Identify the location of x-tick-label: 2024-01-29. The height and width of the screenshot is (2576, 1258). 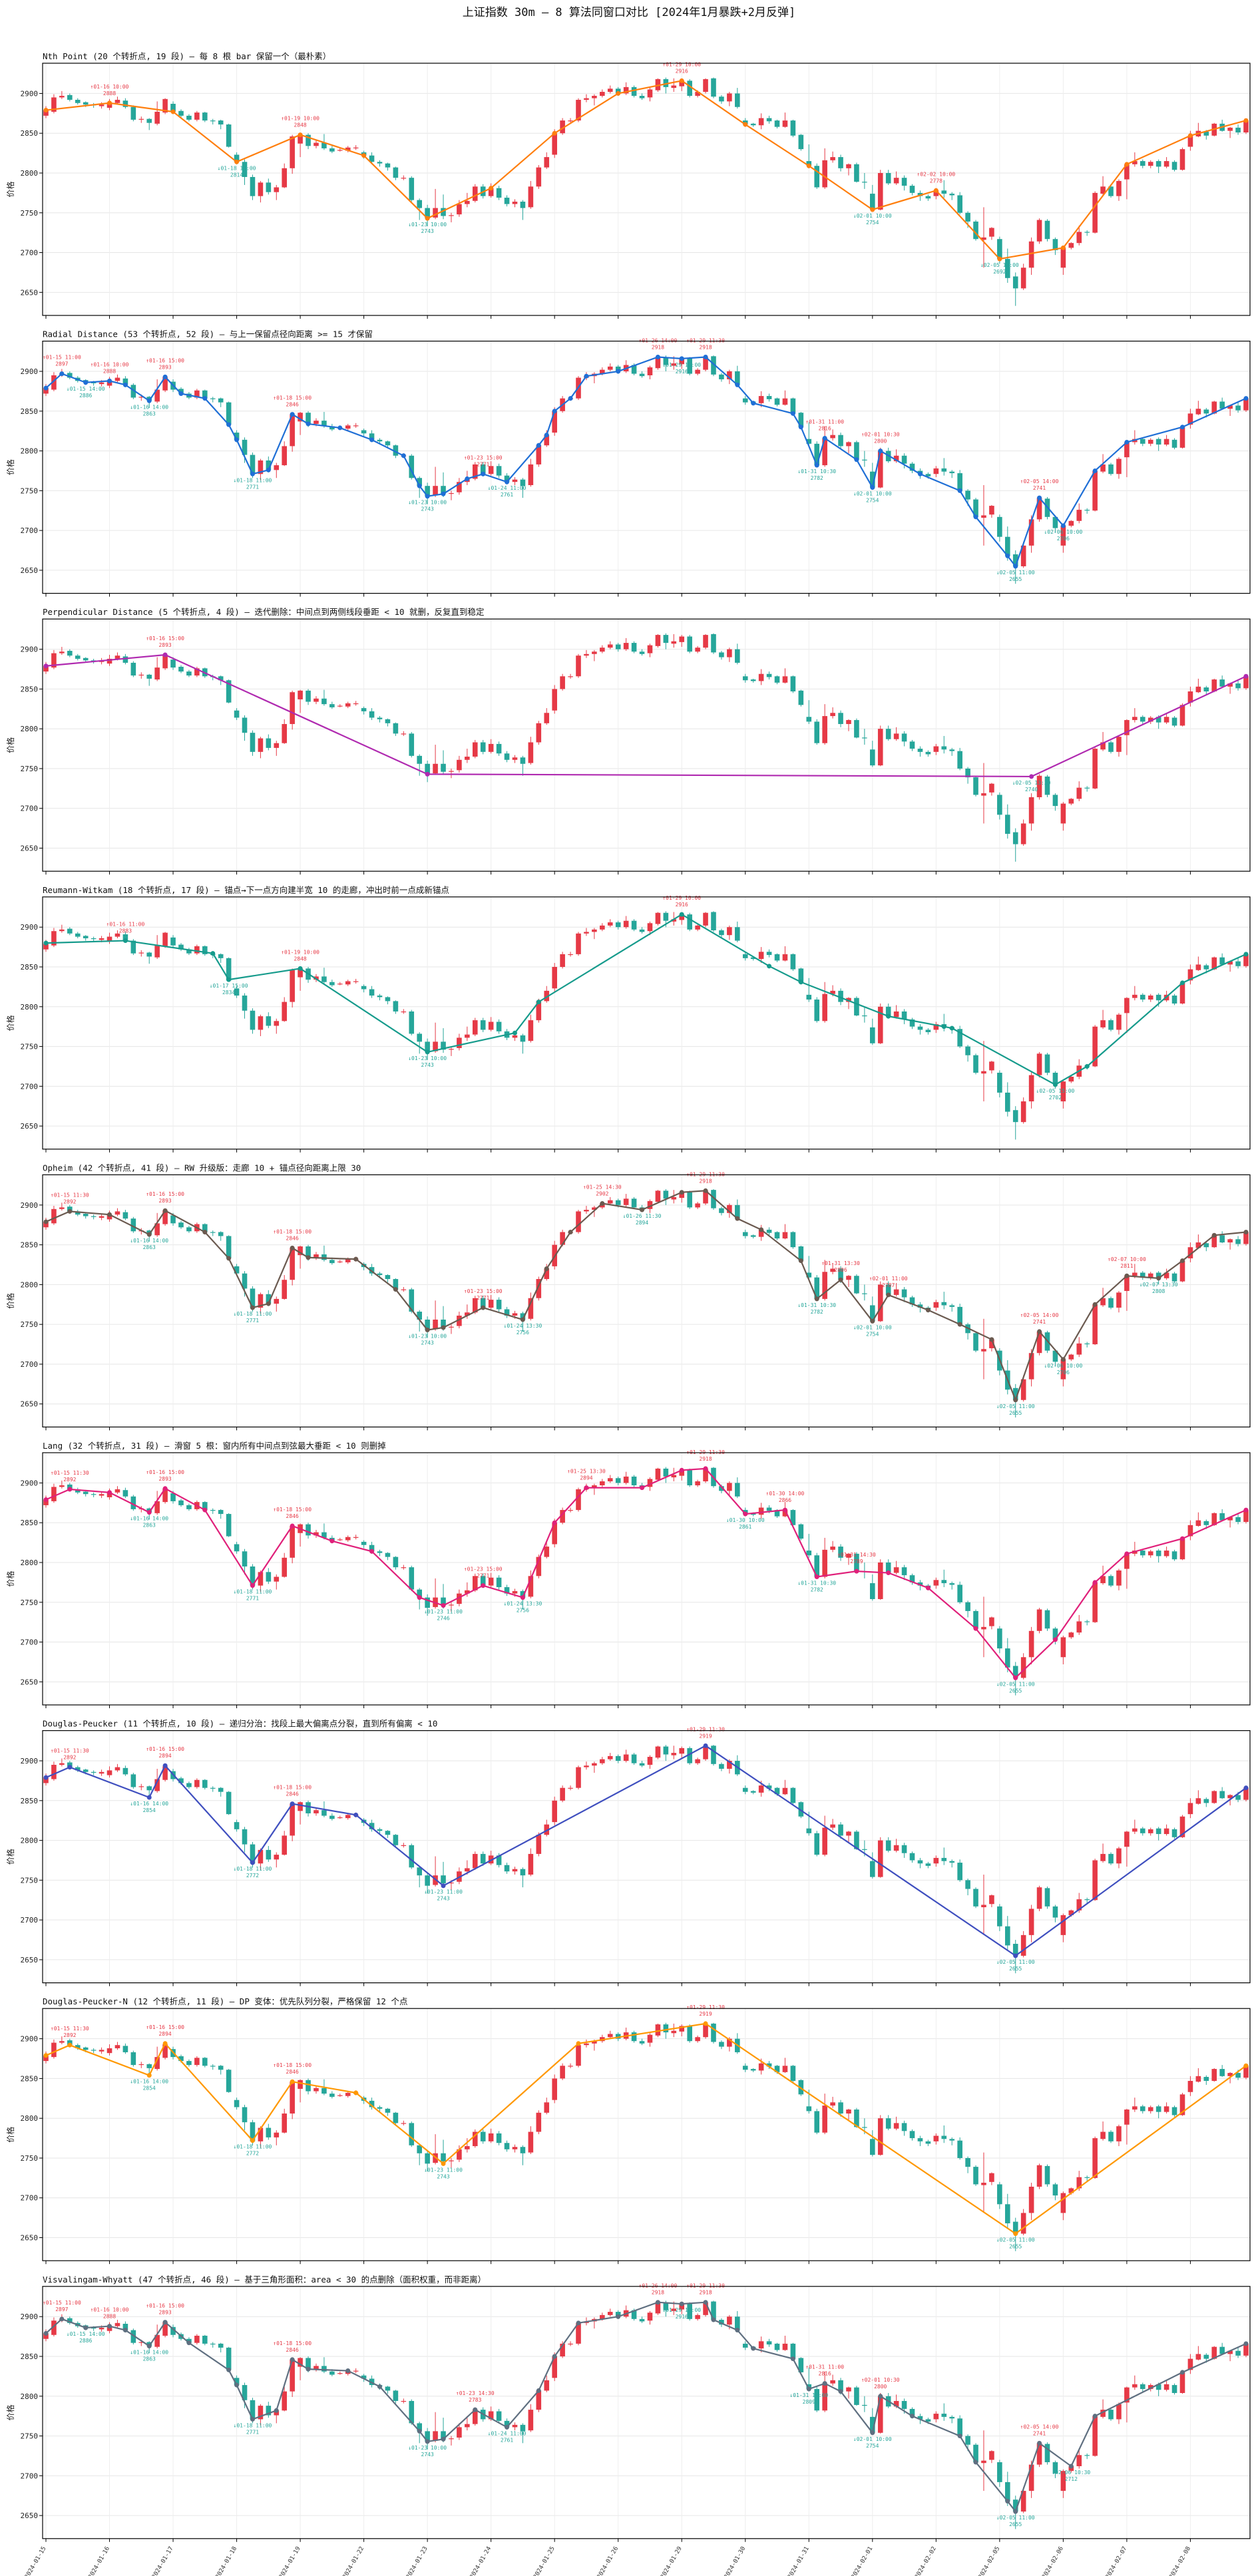
(672, 2561).